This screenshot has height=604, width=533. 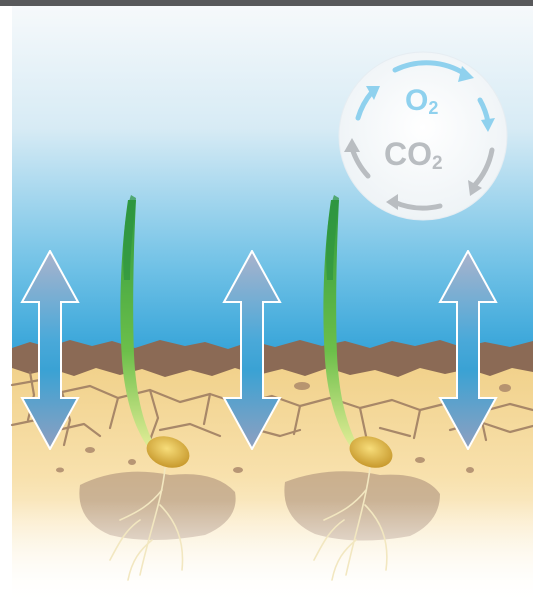 I want to click on o2-arrowhead-right, so click(x=488, y=125).